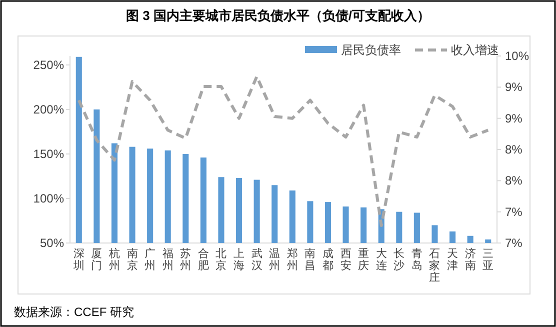 The height and width of the screenshot is (327, 556). I want to click on x-tick-label: 北京, so click(221, 259).